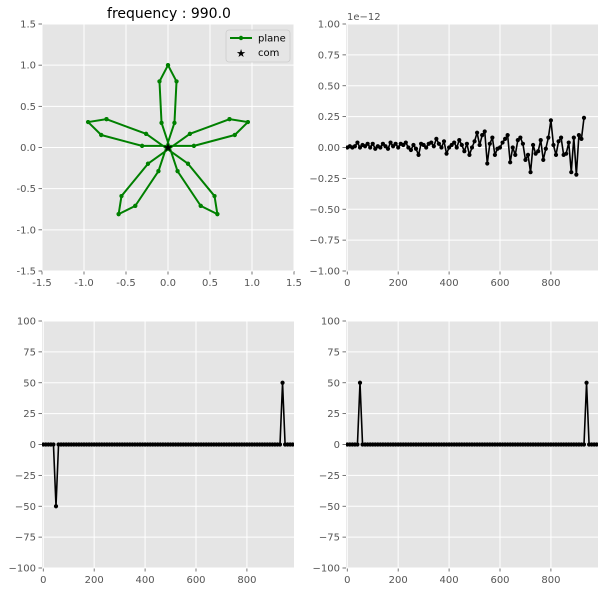  What do you see at coordinates (168, 283) in the screenshot?
I see `x-tick-label: 0.0` at bounding box center [168, 283].